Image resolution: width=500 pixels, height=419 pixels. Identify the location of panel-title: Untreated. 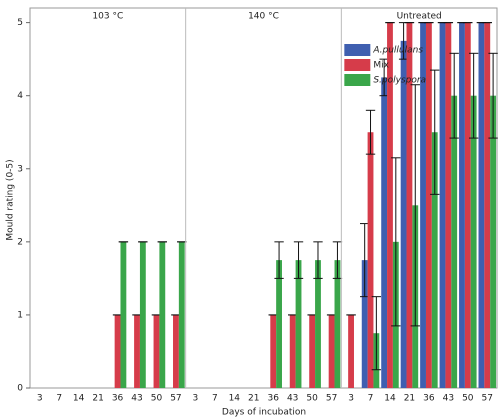
(419, 17).